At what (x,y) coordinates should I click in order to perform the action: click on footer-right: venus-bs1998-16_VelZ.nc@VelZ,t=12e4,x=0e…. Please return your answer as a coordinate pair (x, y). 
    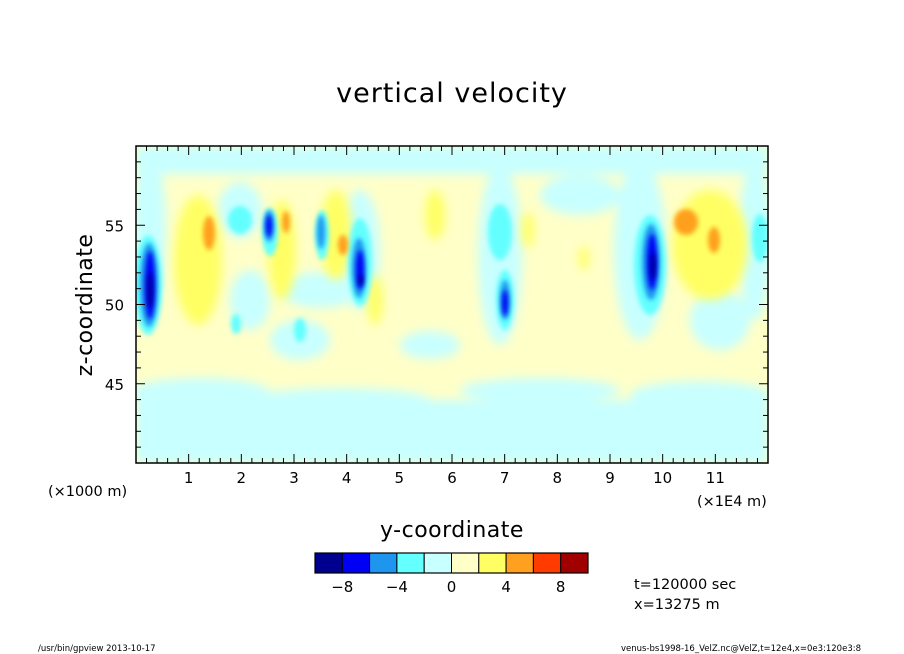
    Looking at the image, I should click on (741, 649).